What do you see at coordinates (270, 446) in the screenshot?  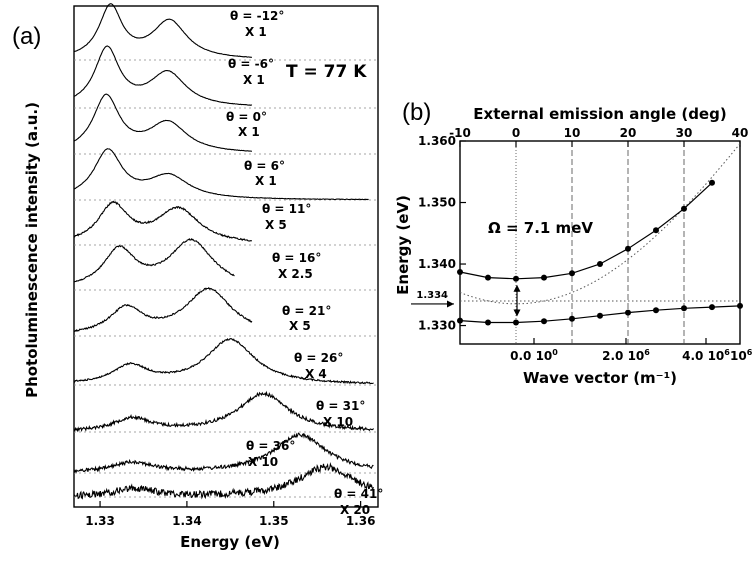 I see `theta-label: θ = 36°` at bounding box center [270, 446].